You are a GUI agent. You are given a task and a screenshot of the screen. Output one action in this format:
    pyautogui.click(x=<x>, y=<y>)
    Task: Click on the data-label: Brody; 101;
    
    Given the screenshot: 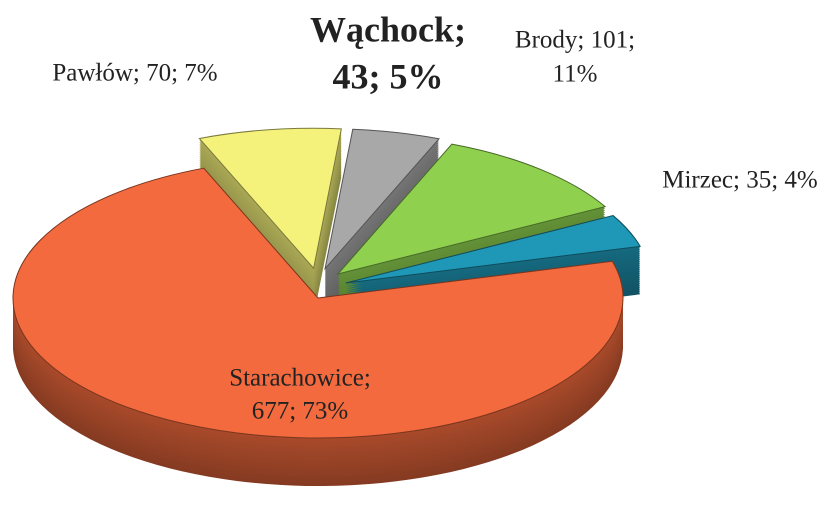 What is the action you would take?
    pyautogui.click(x=575, y=40)
    